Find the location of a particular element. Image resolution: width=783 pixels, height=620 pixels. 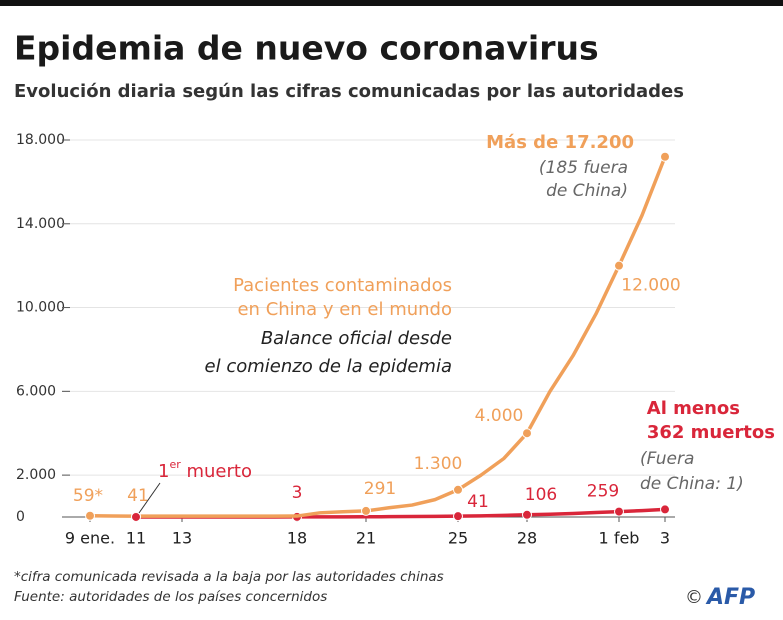

annotation: Balance oficial desde is located at coordinates (356, 338).